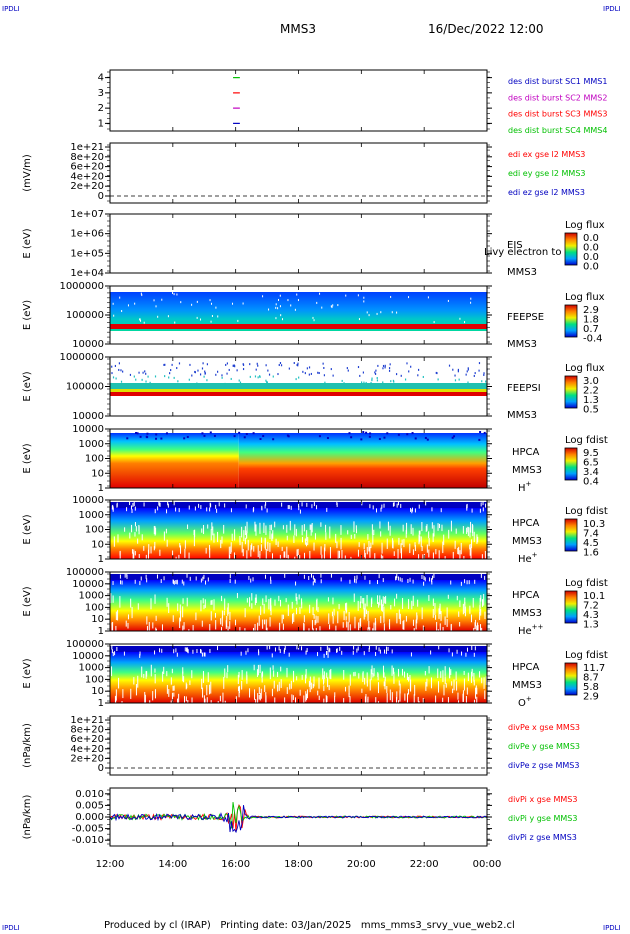 This screenshot has height=934, width=630. Describe the element at coordinates (557, 130) in the screenshot. I see `legend-entry: des dist burst SC4 MMS4` at that location.